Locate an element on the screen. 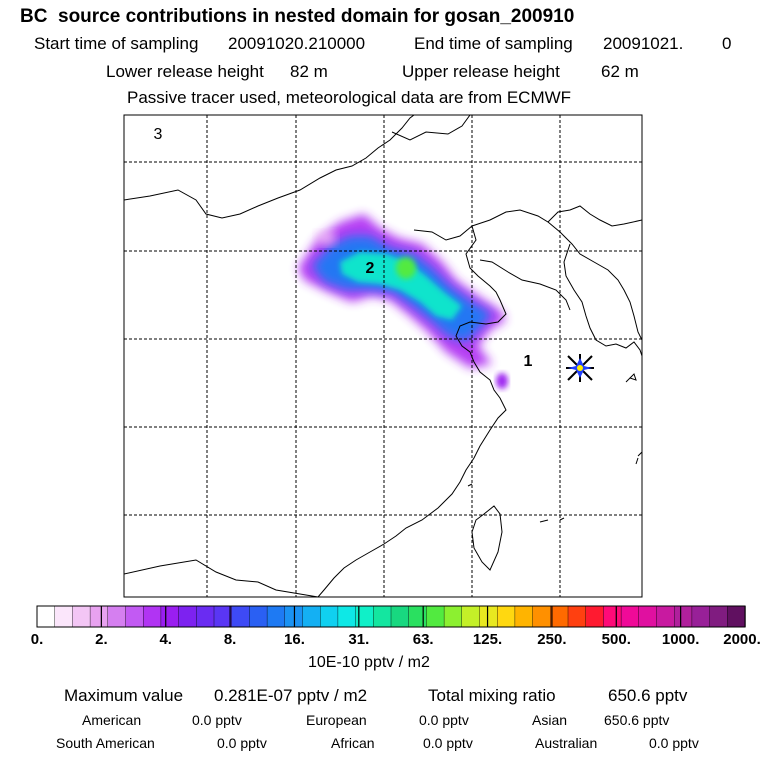 The image size is (768, 768). colorbar-tick-label: 250. is located at coordinates (552, 639).